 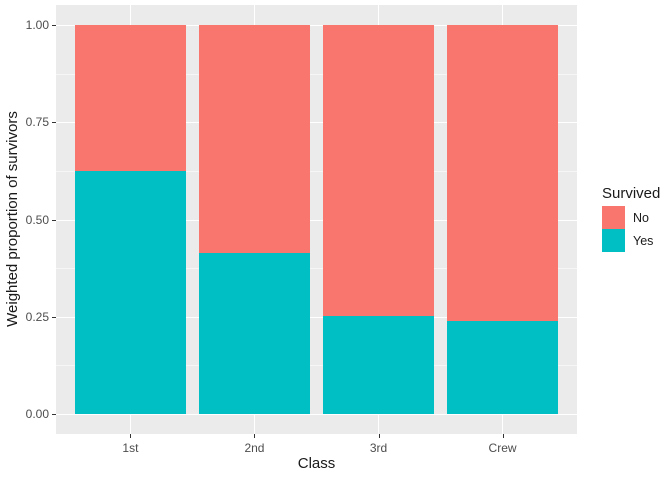 What do you see at coordinates (631, 193) in the screenshot?
I see `legend-title: Survived` at bounding box center [631, 193].